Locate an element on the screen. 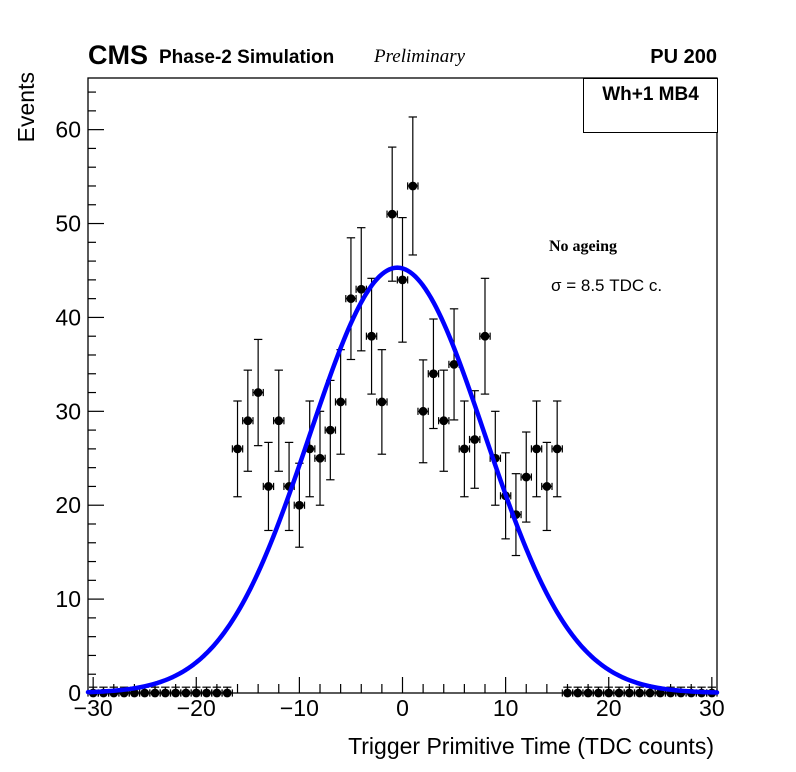  chamber-label-box: Wh+1 MB4 is located at coordinates (650, 105).